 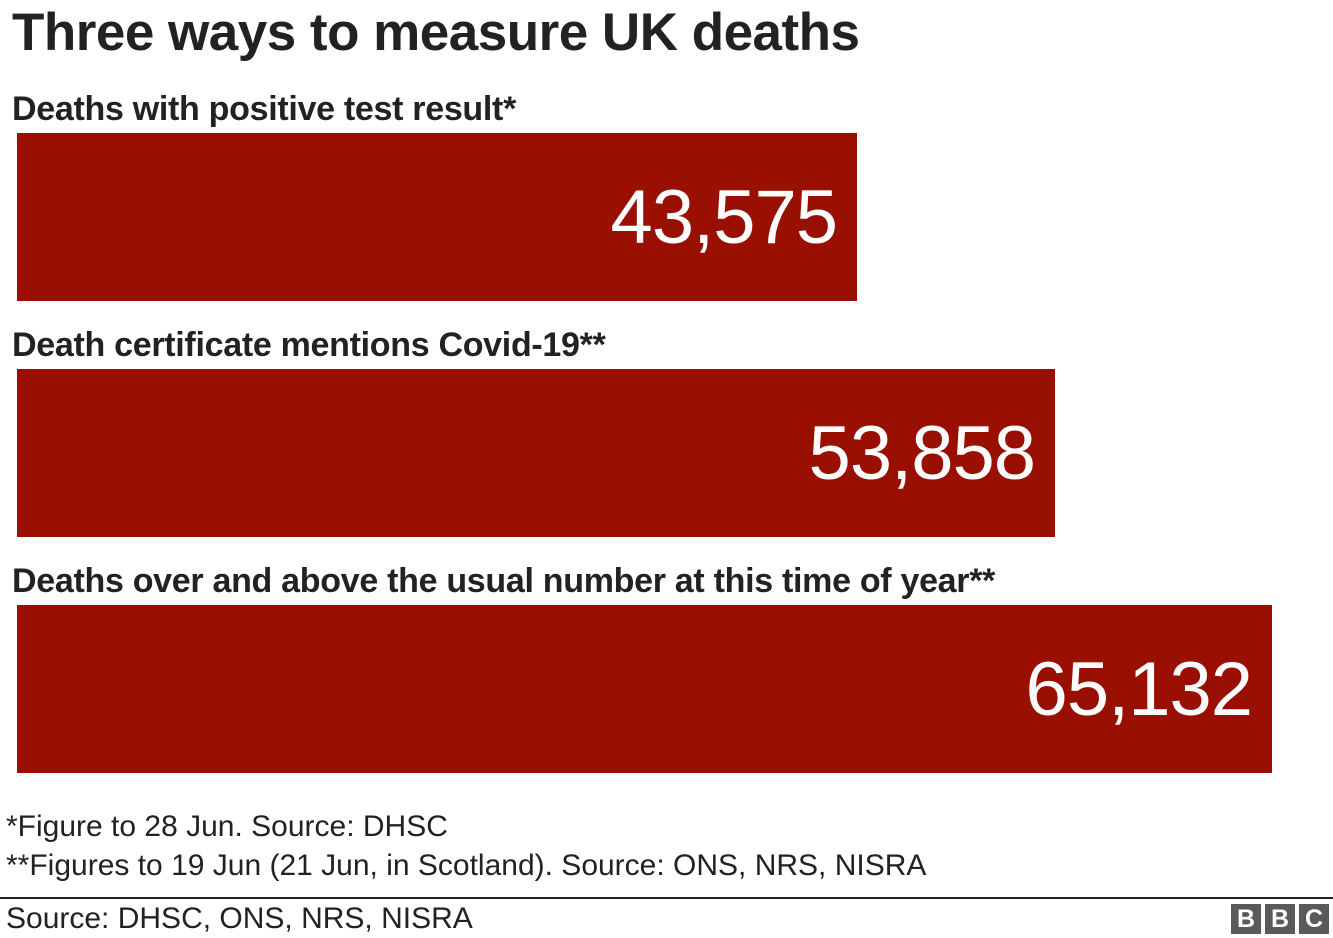 What do you see at coordinates (1314, 919) in the screenshot?
I see `logo-letter: C` at bounding box center [1314, 919].